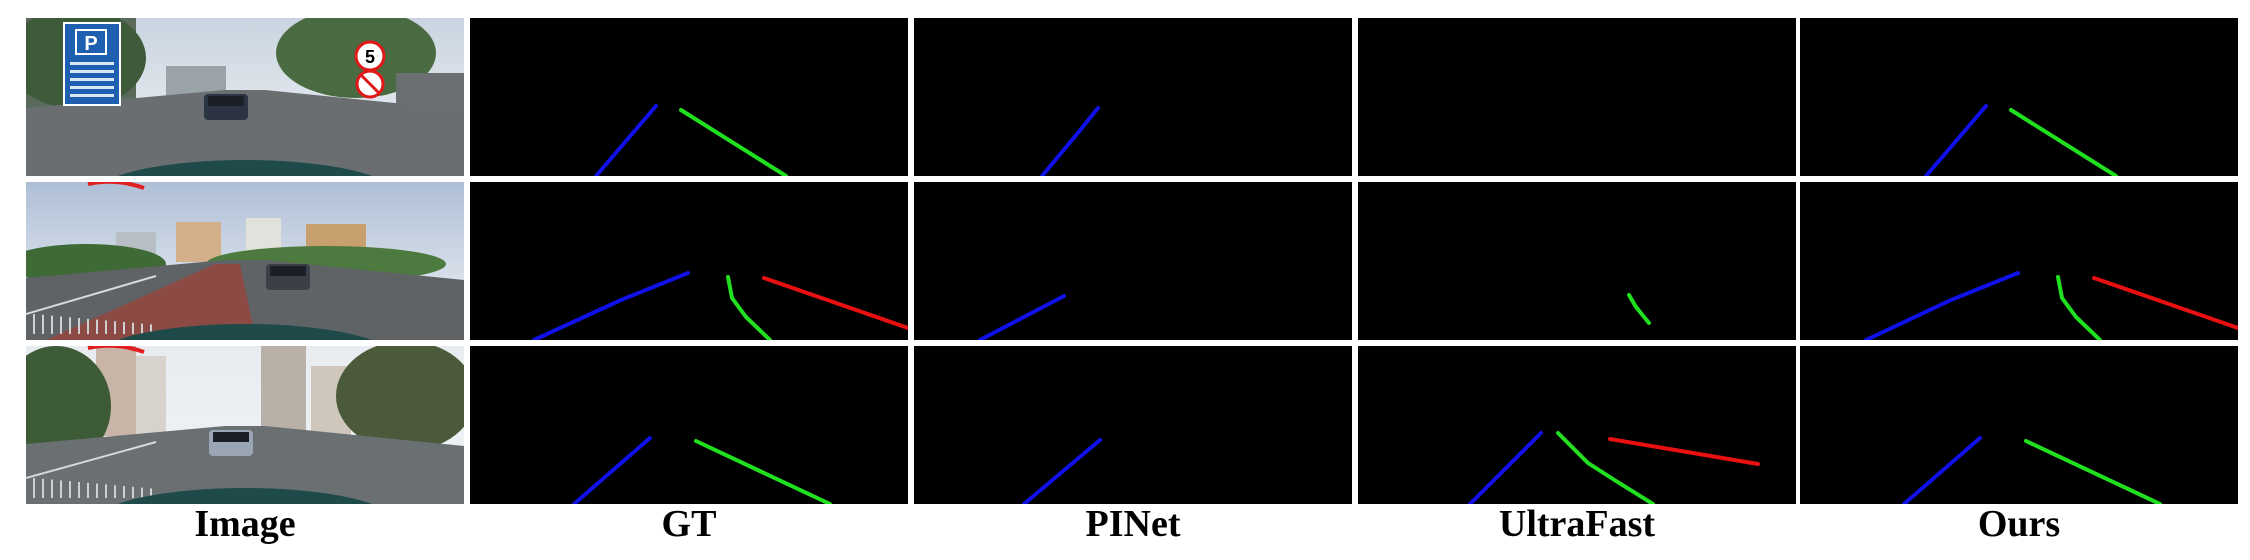 This screenshot has width=2250, height=560. I want to click on column-label-pinet: PINet, so click(1133, 524).